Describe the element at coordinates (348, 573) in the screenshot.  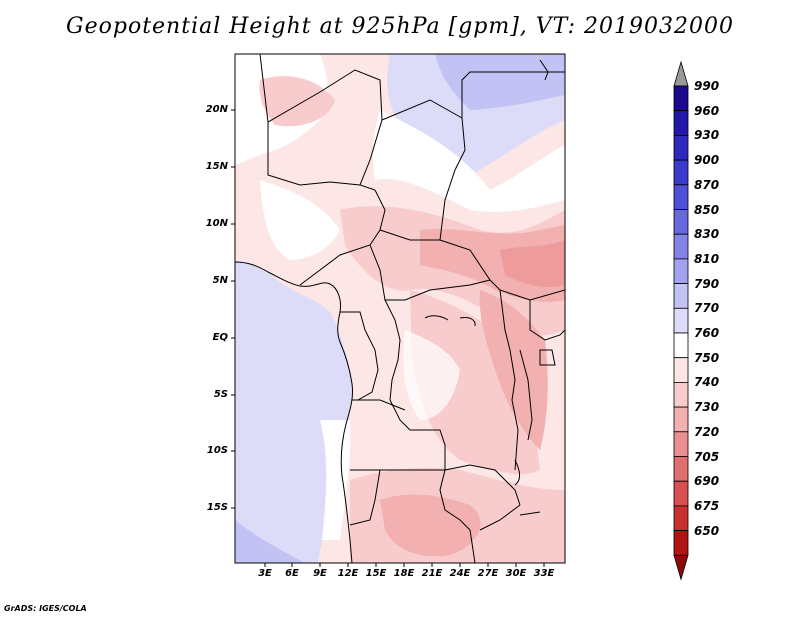
I see `lon-label: 12E` at that location.